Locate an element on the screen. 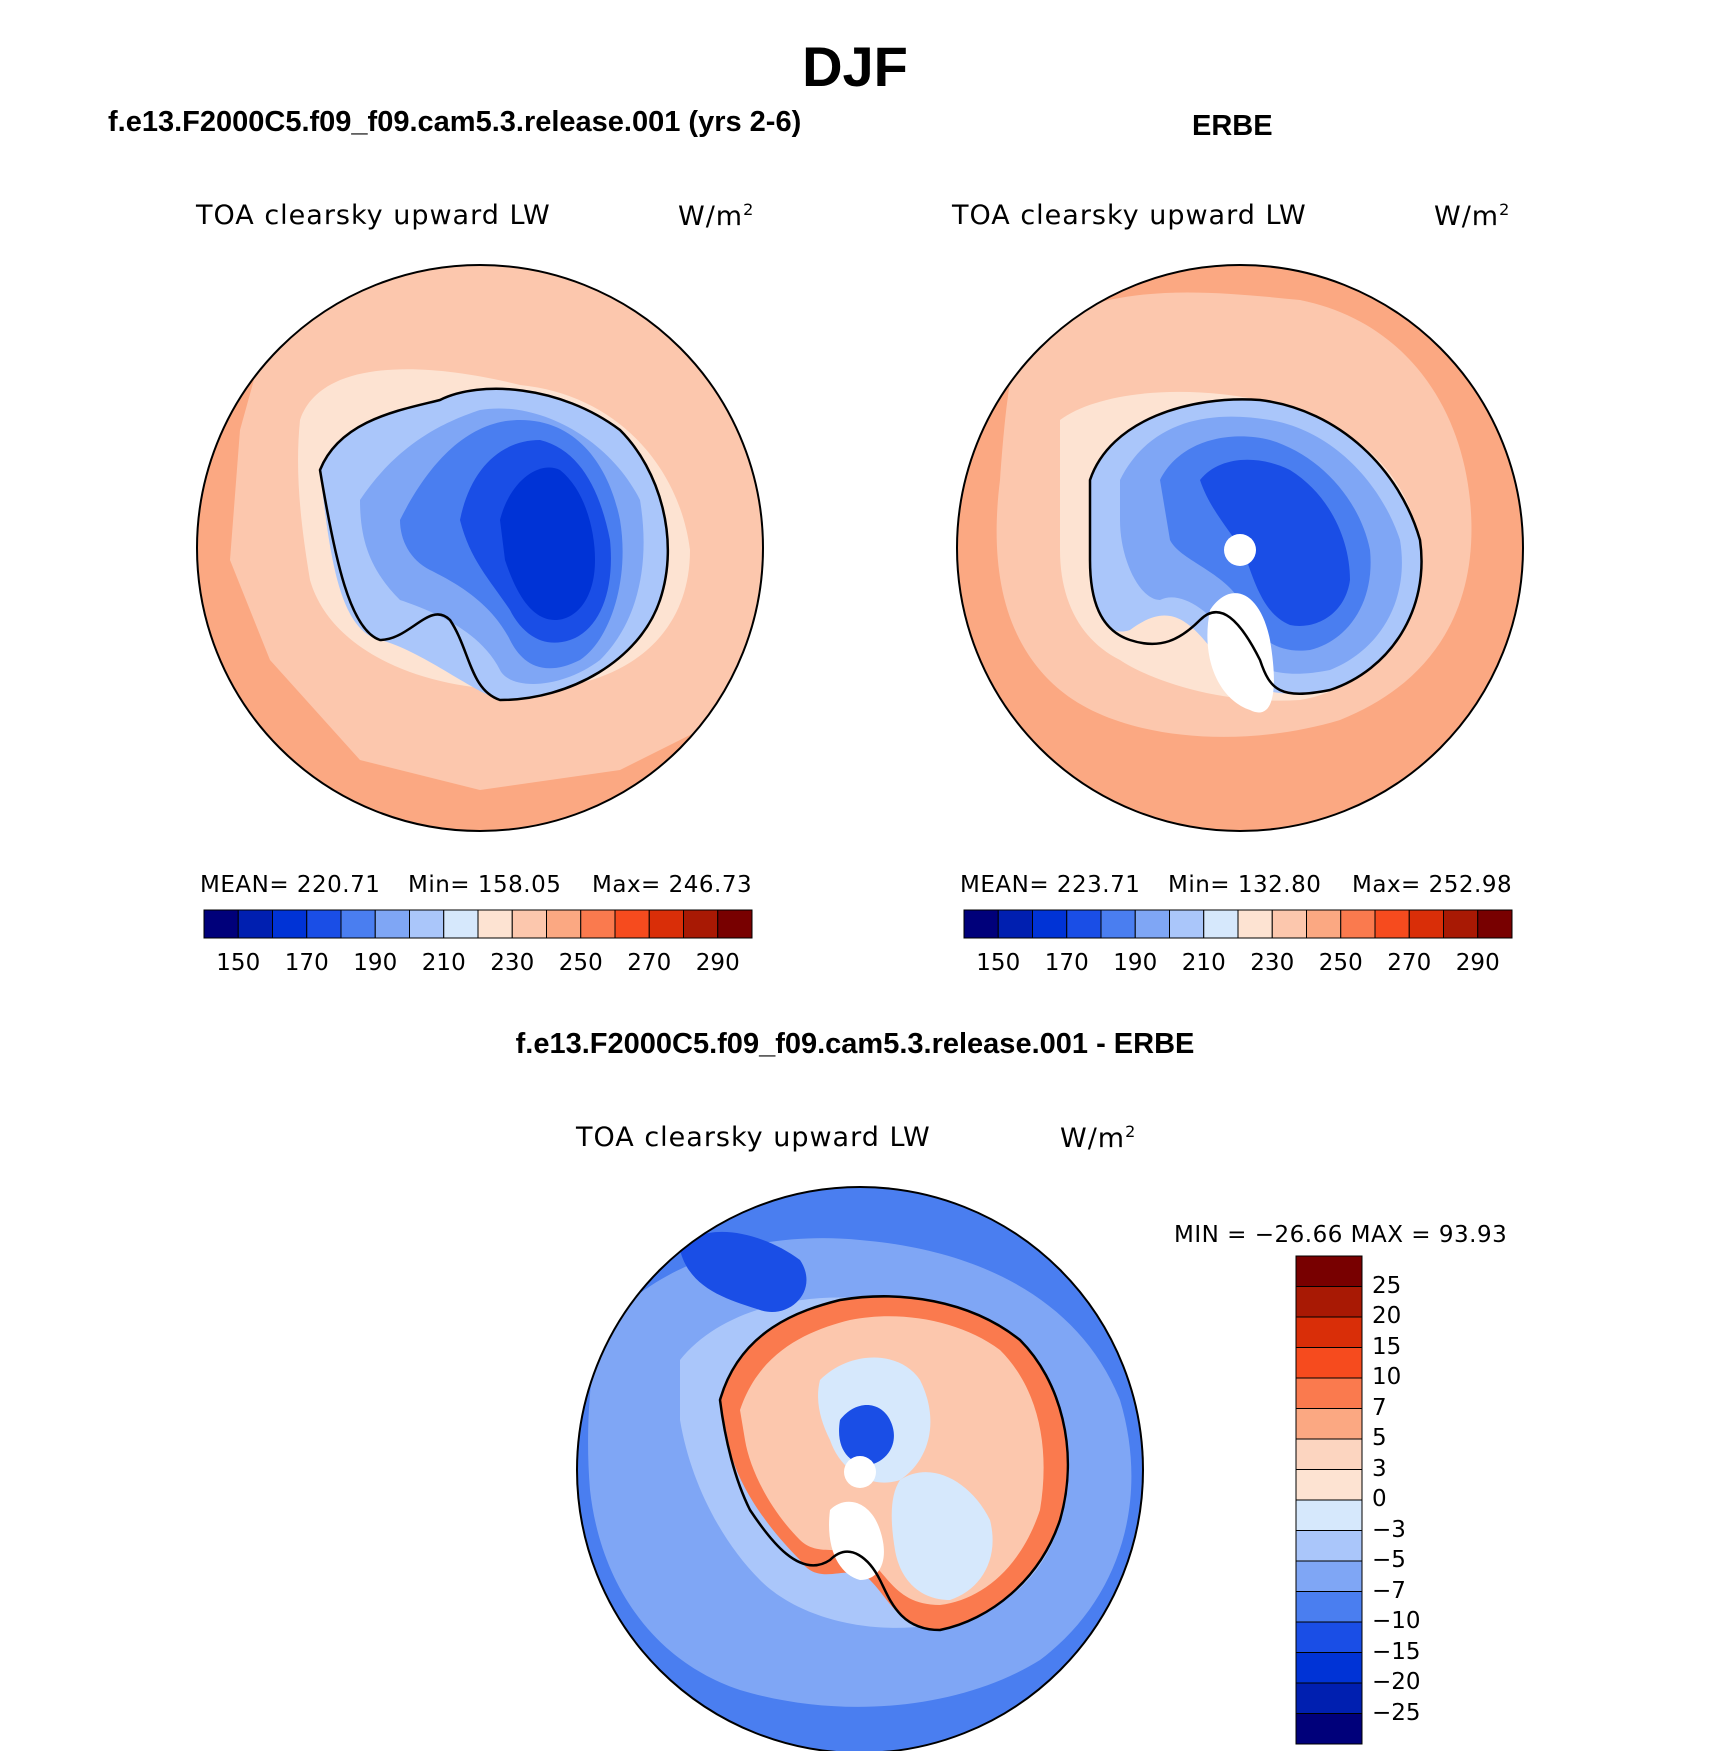 The height and width of the screenshot is (1751, 1710). panel2-min: Min= 132.80 is located at coordinates (1245, 885).